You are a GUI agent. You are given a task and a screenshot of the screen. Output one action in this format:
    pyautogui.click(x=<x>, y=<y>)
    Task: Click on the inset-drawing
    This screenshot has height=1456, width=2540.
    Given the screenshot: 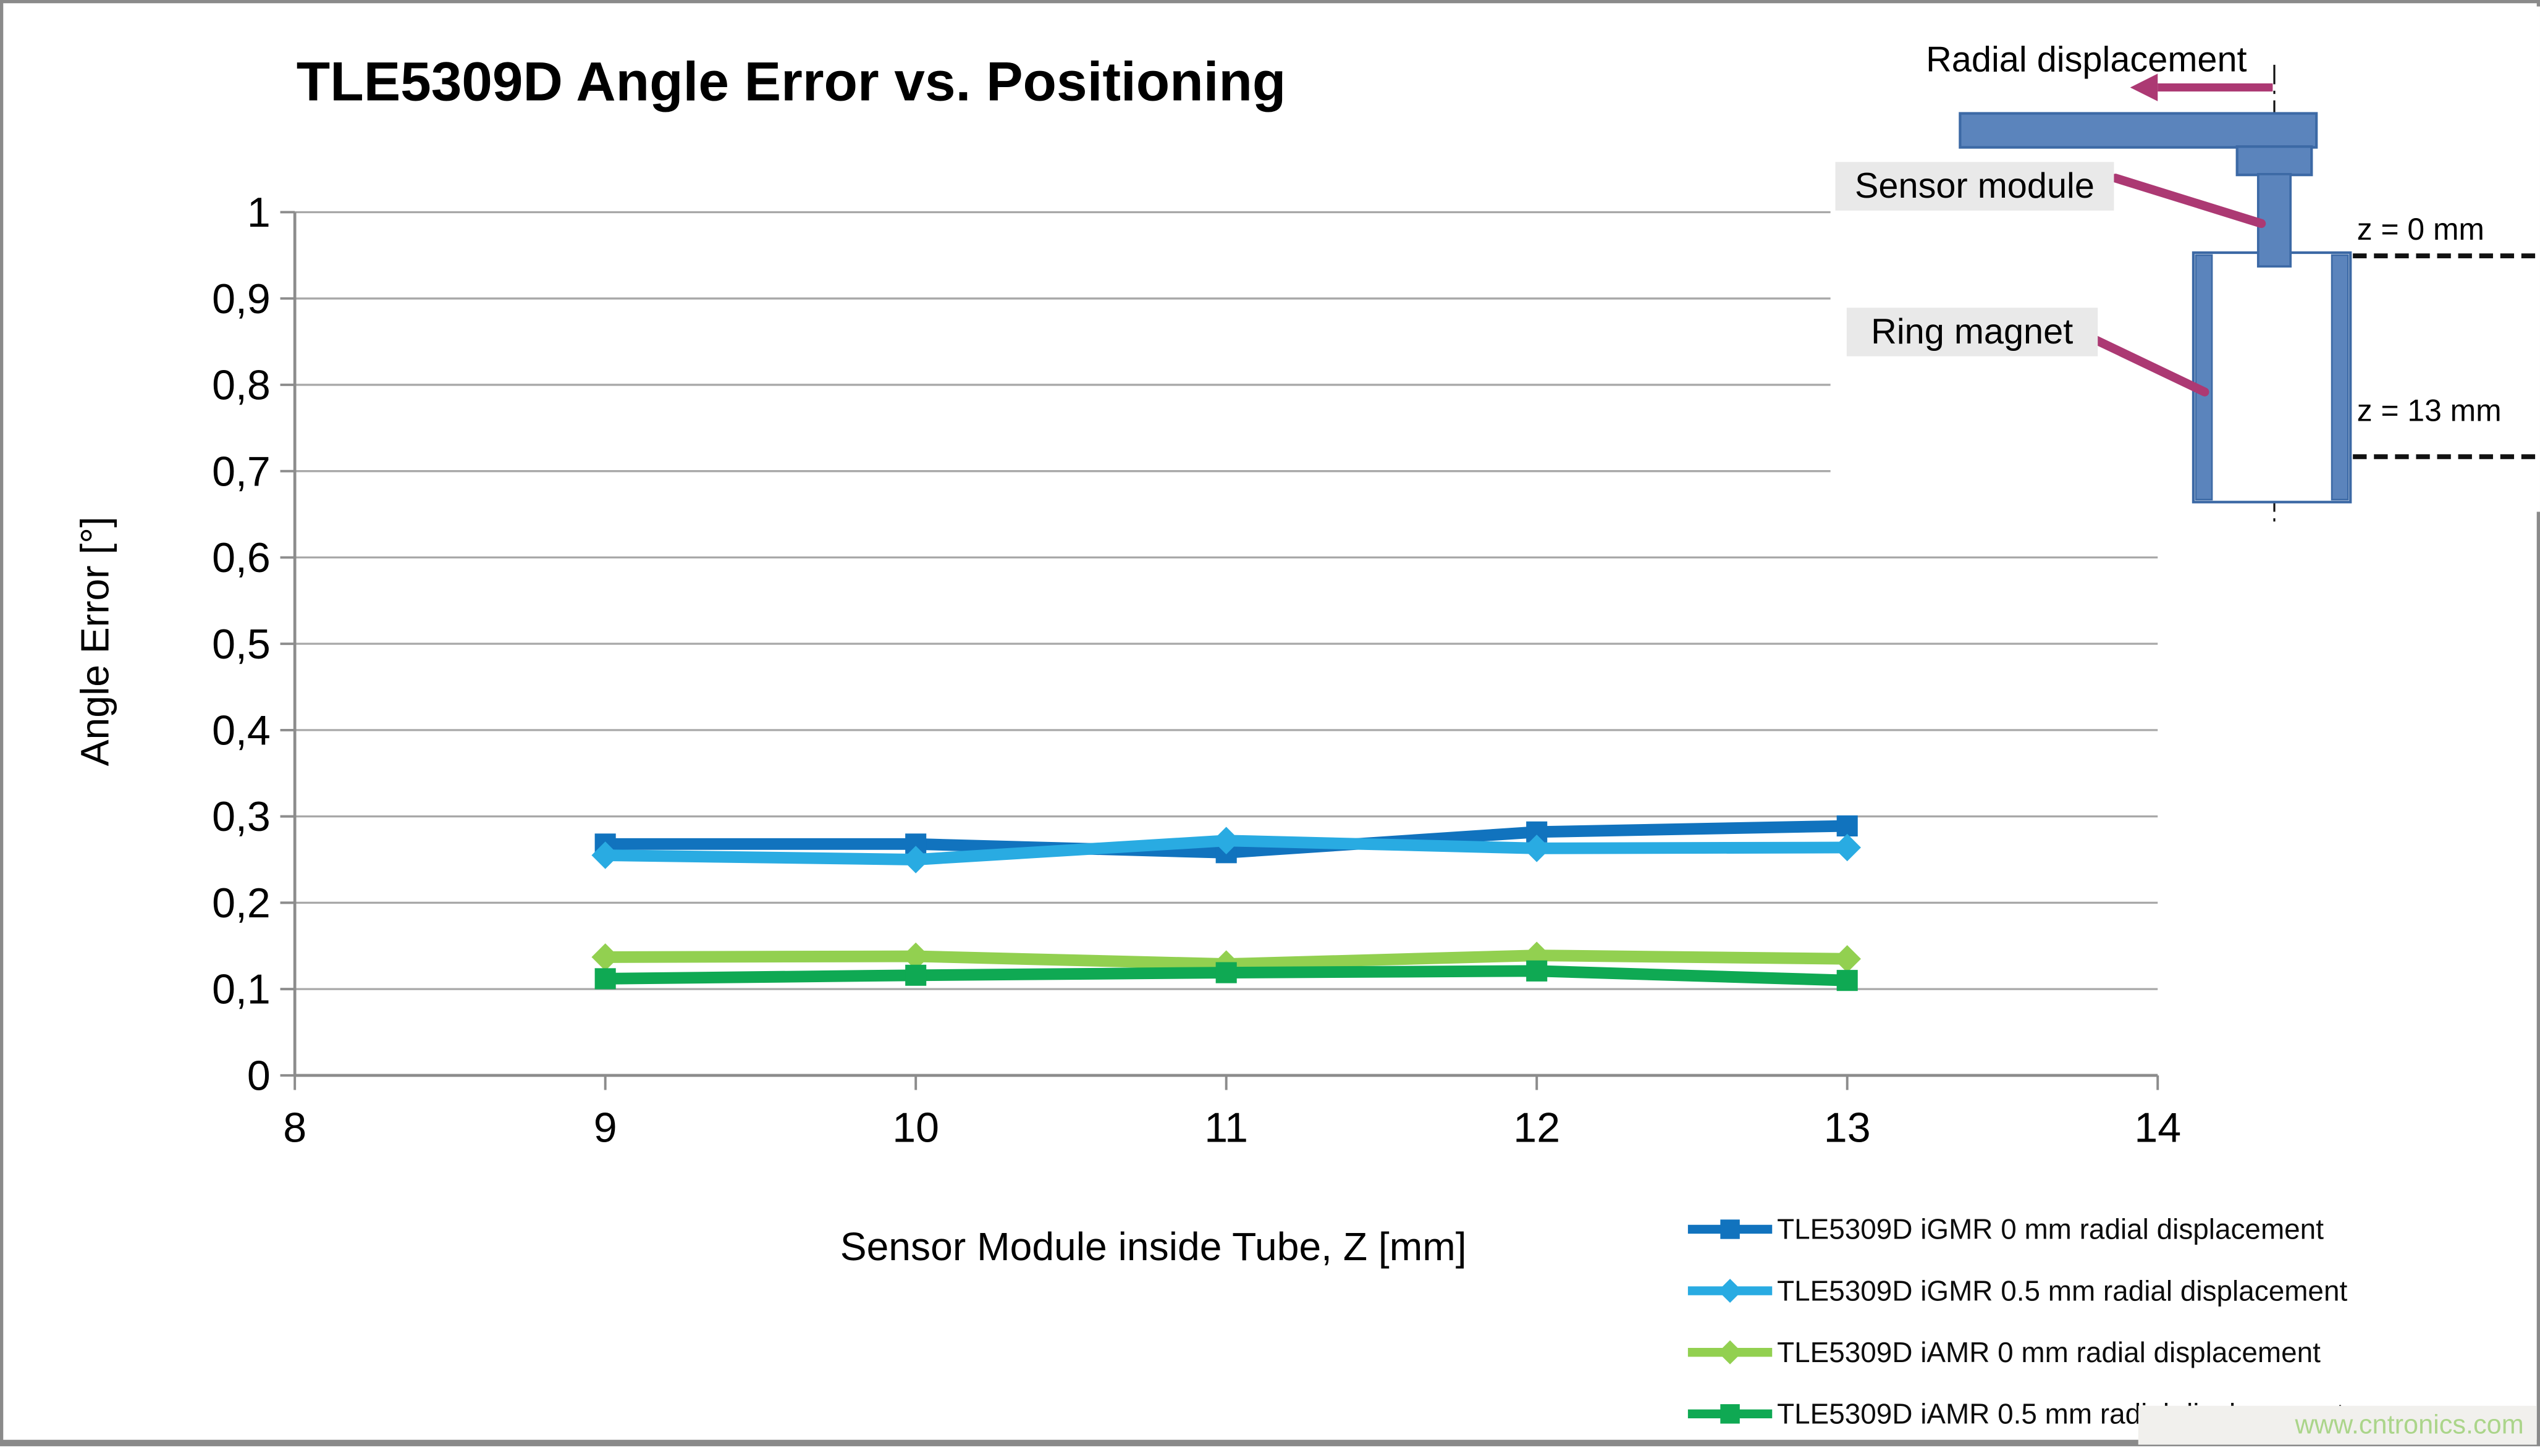 What is the action you would take?
    pyautogui.click(x=2248, y=293)
    